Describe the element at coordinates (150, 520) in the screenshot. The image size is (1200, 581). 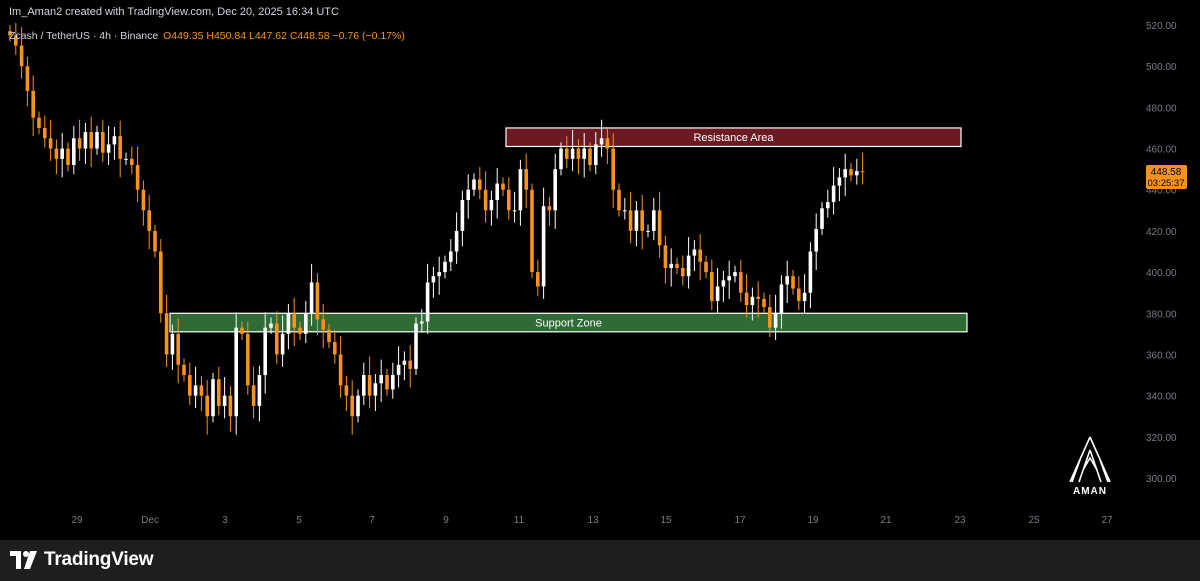
I see `x-tick-label: Dec` at that location.